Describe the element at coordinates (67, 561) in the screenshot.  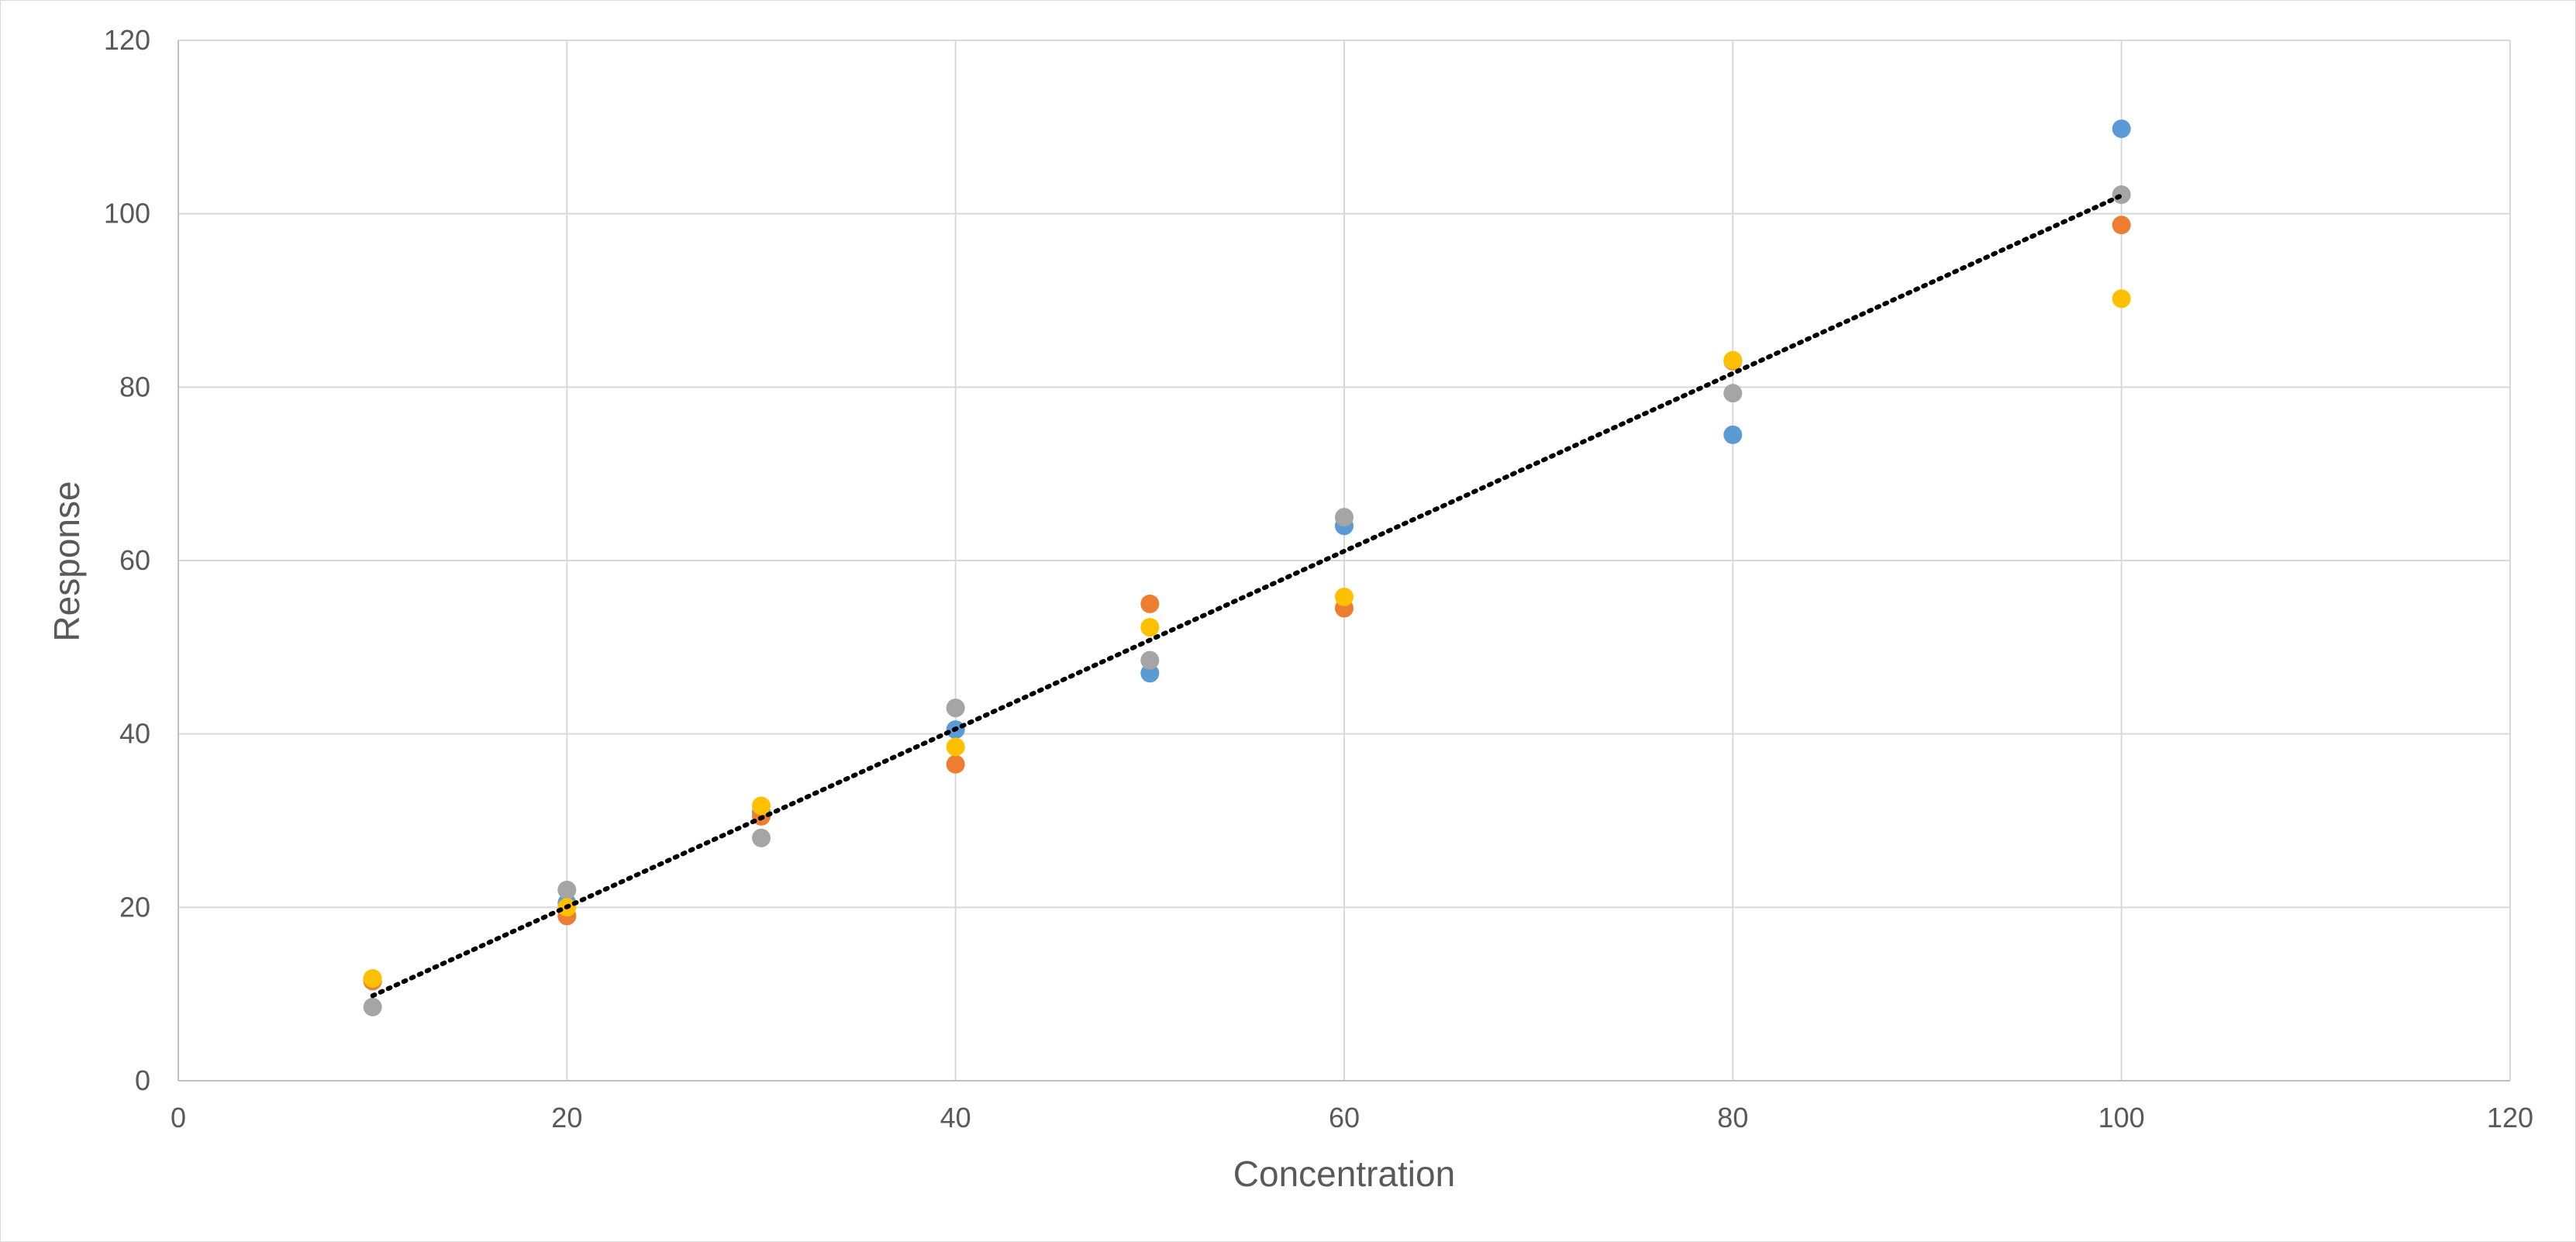
I see `y-axis-title: Response` at that location.